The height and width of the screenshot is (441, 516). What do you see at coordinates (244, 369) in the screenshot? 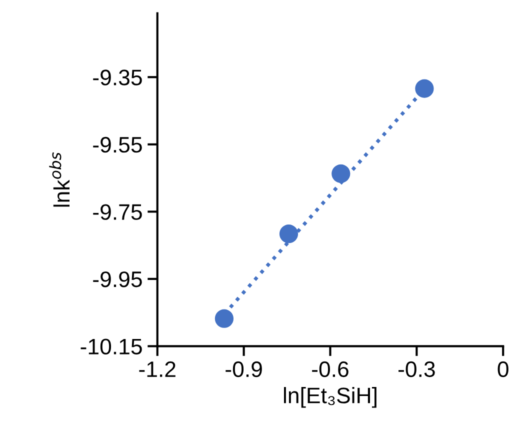
I see `x-tick-label: -0.9` at bounding box center [244, 369].